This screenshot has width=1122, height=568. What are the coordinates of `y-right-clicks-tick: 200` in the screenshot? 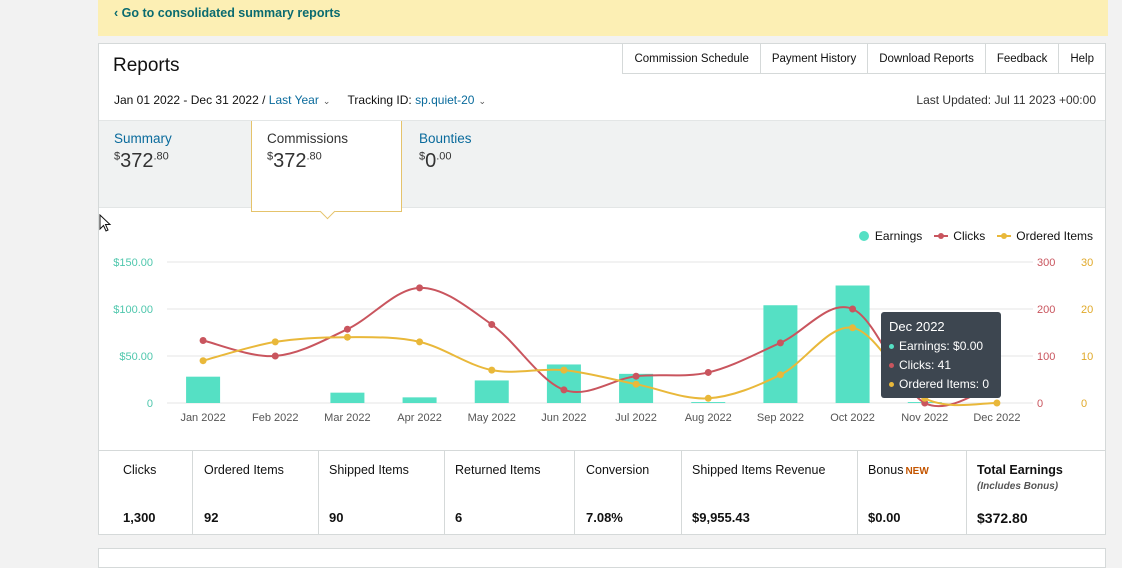 It's located at (1046, 310).